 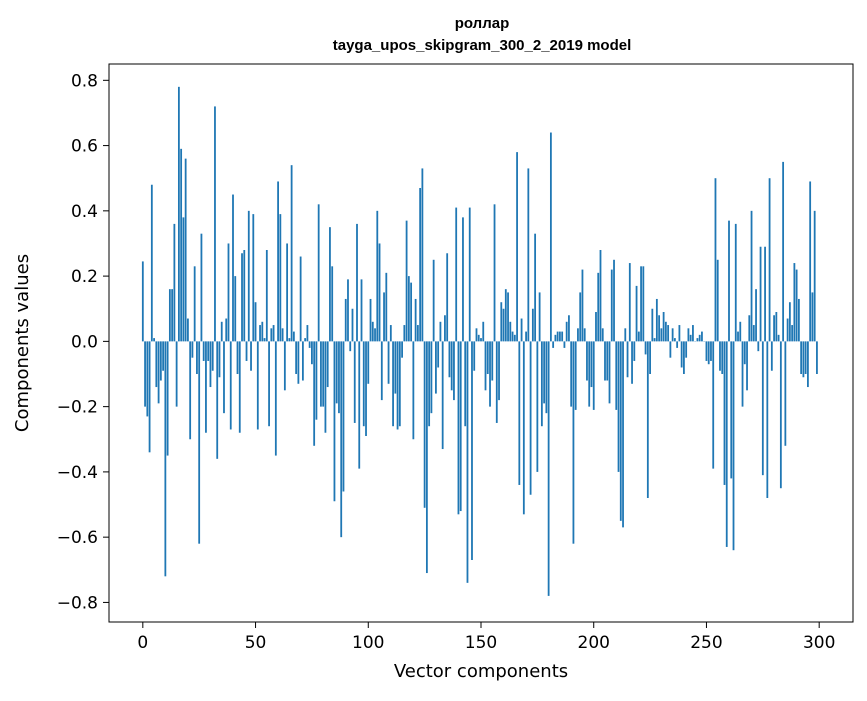 What do you see at coordinates (142, 643) in the screenshot?
I see `x-tick-label: 0` at bounding box center [142, 643].